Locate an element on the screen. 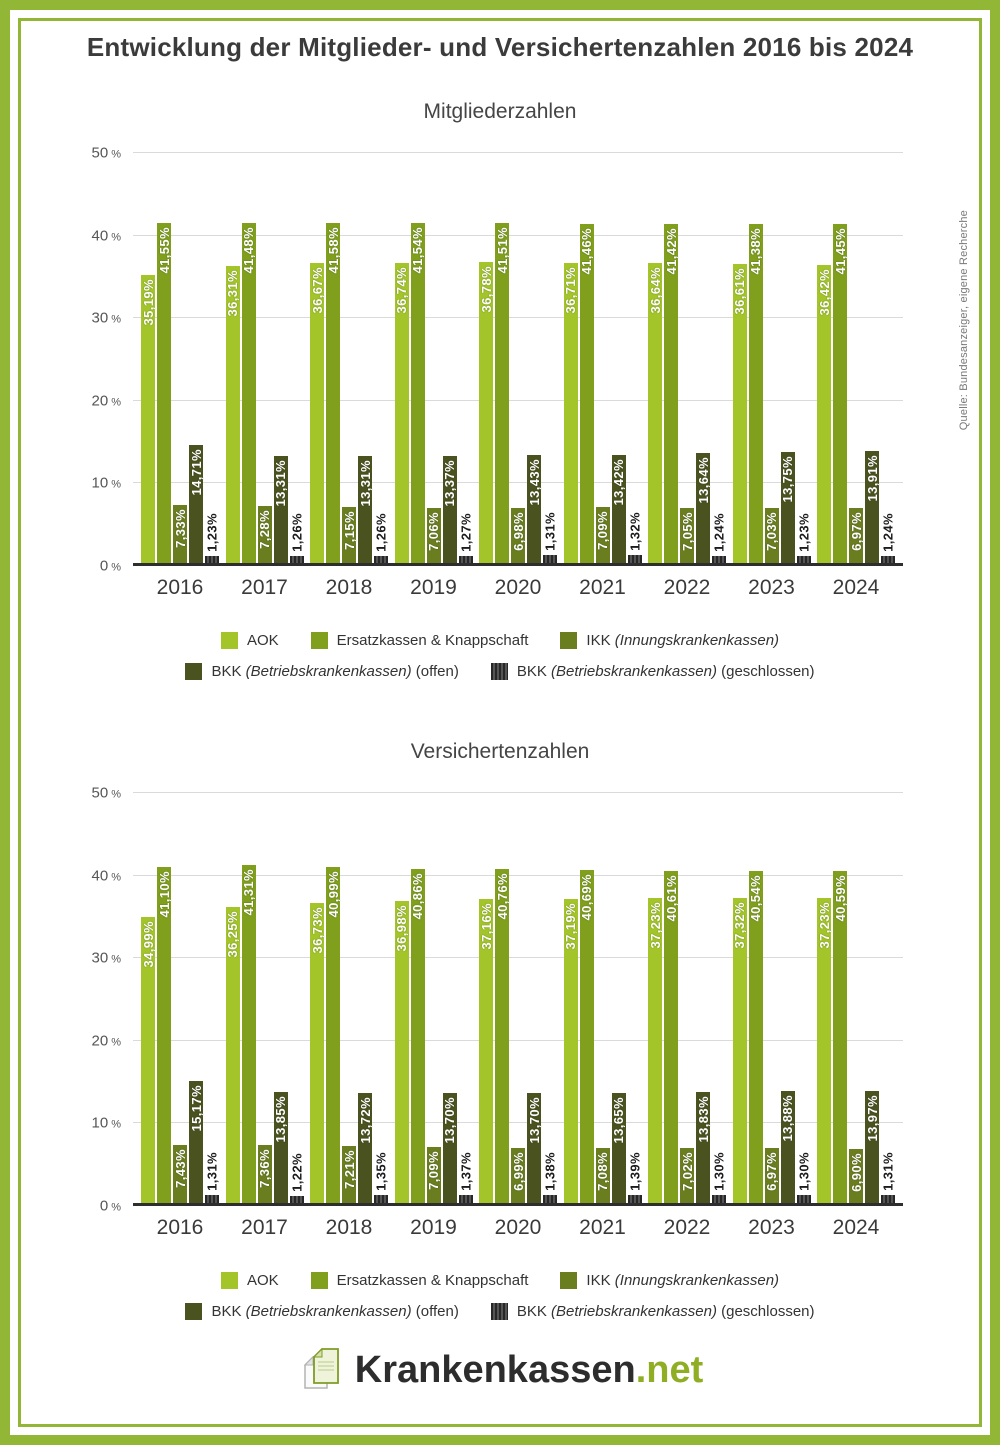  bar-ersatzkassen-2022: 41,42% is located at coordinates (671, 394).